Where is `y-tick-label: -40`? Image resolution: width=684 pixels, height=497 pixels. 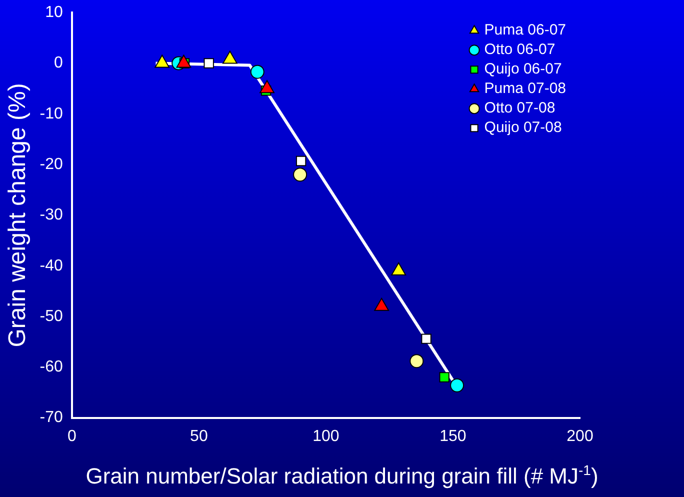 y-tick-label: -40 is located at coordinates (52, 265).